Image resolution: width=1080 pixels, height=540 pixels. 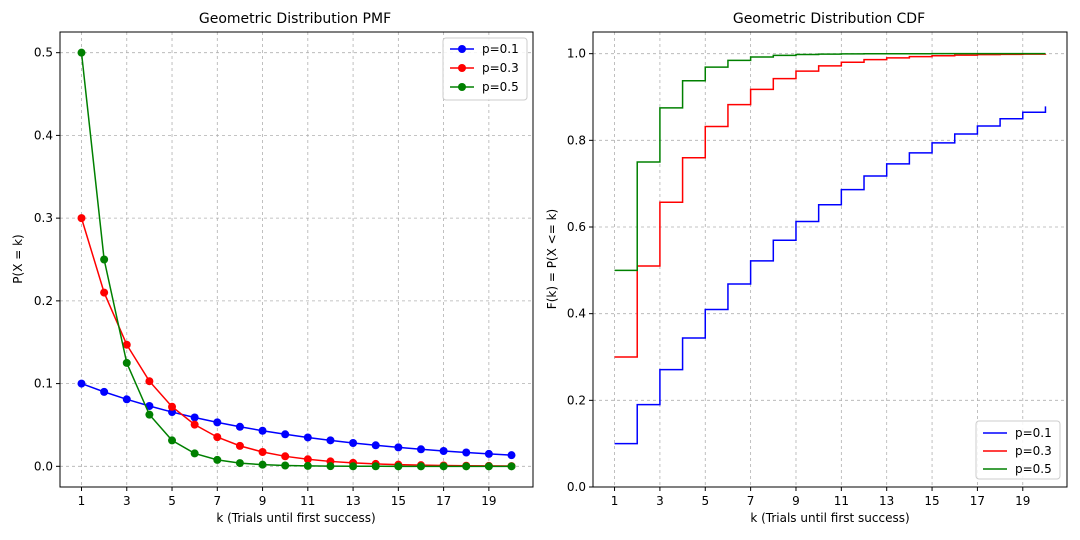 I want to click on cdf-y-tick-label: 1.0, so click(x=576, y=54).